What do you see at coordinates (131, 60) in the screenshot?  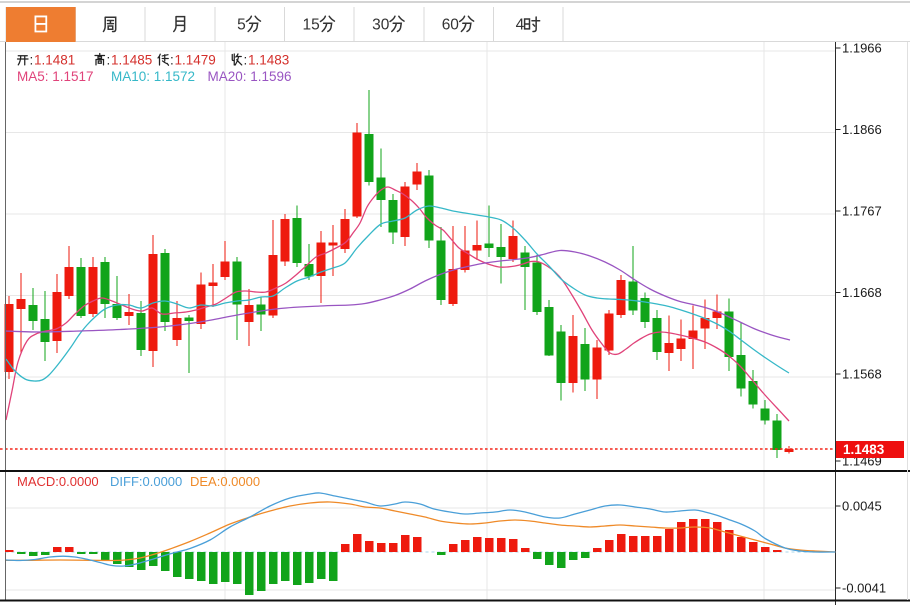 I see `svg-text: 1.1485` at bounding box center [131, 60].